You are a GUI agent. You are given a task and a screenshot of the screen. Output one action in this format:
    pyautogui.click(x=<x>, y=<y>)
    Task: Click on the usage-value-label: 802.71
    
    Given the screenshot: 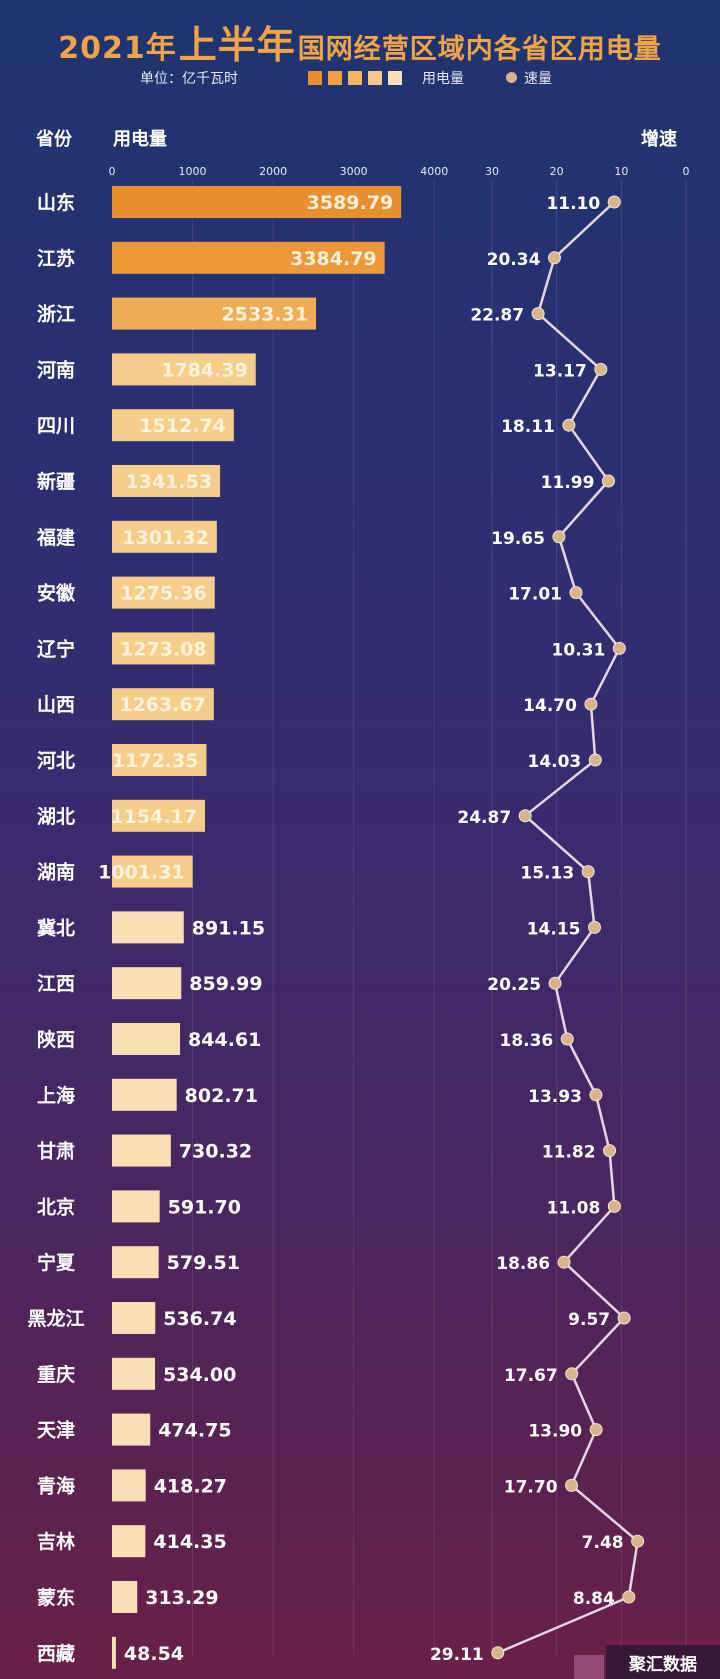 What is the action you would take?
    pyautogui.click(x=221, y=1096)
    